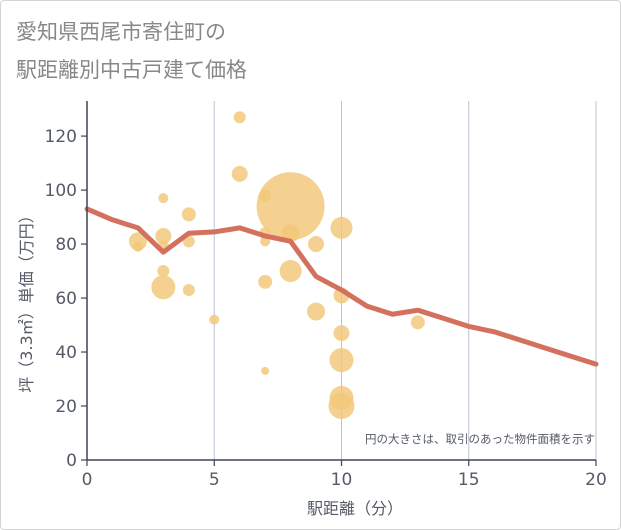 The image size is (621, 530). I want to click on y-axis-label: 坪（3.3㎡）単価（万円）, so click(26, 299).